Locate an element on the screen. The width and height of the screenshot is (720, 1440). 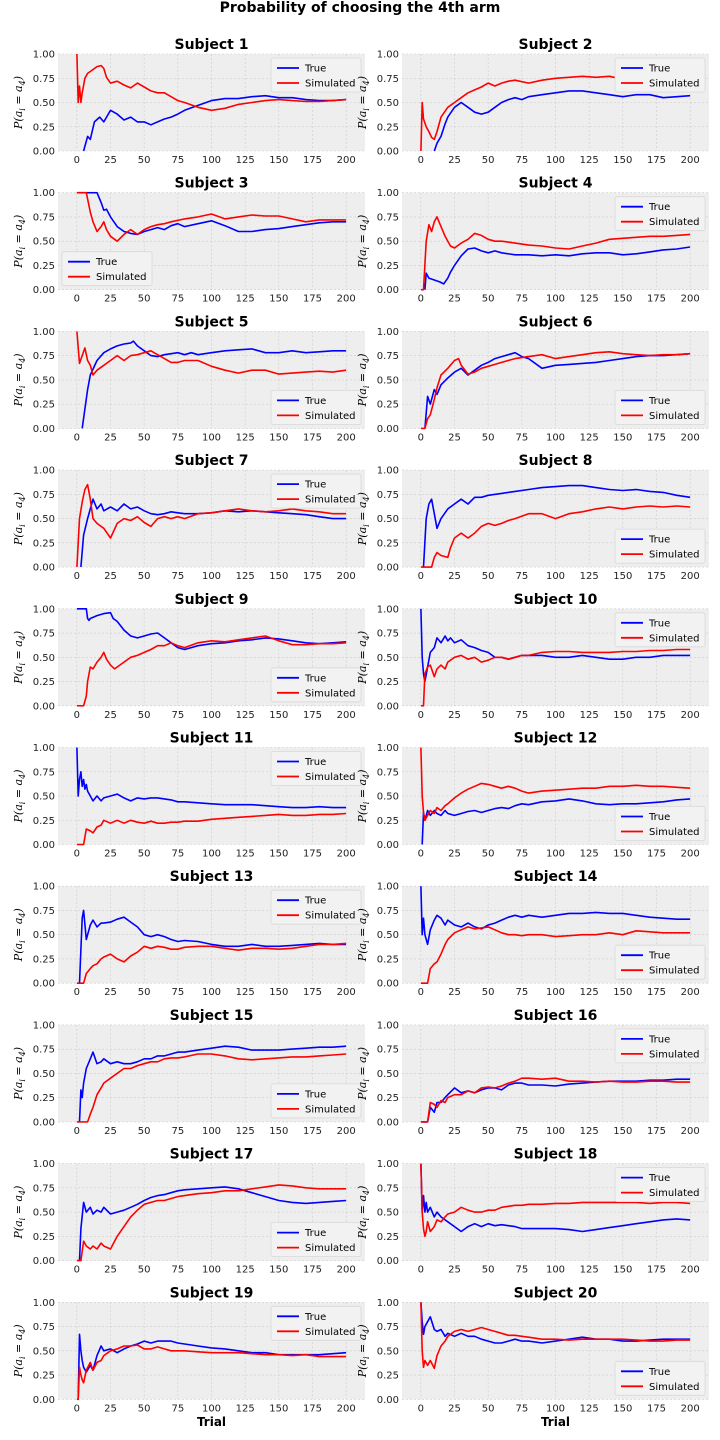
subplot-title: Subject 17 is located at coordinates (212, 1155).